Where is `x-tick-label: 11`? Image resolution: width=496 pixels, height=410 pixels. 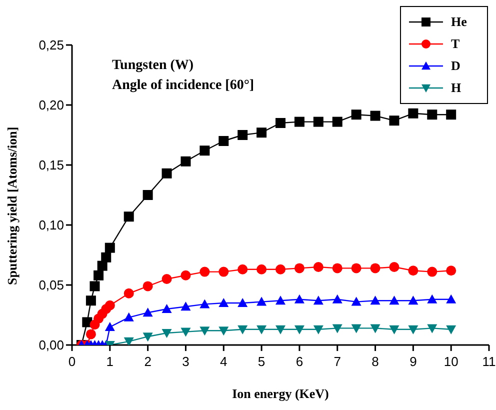 x-tick-label: 11 is located at coordinates (489, 362).